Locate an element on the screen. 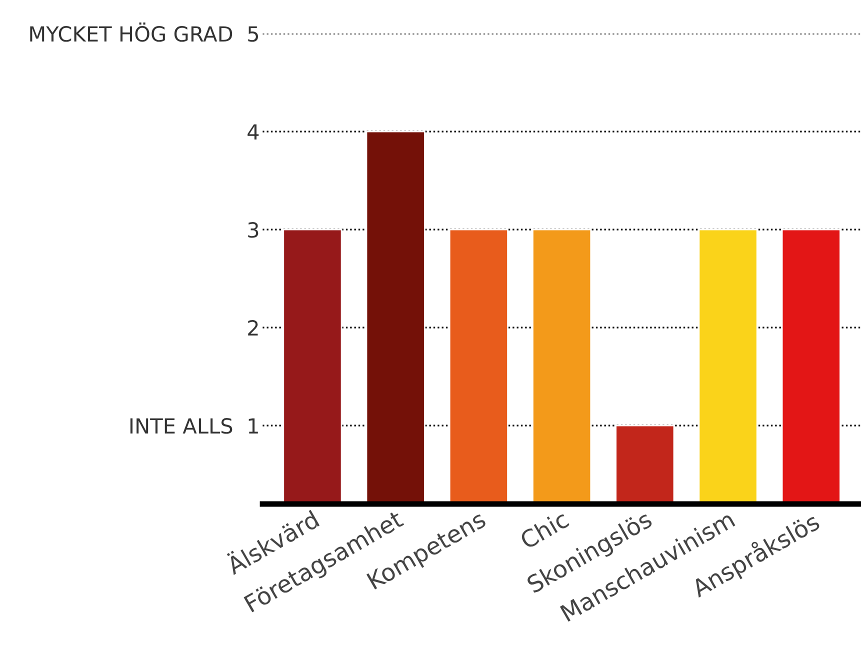 This screenshot has width=861, height=672. y-tick-label: MYCKET HÖG GRAD 5 is located at coordinates (144, 32).